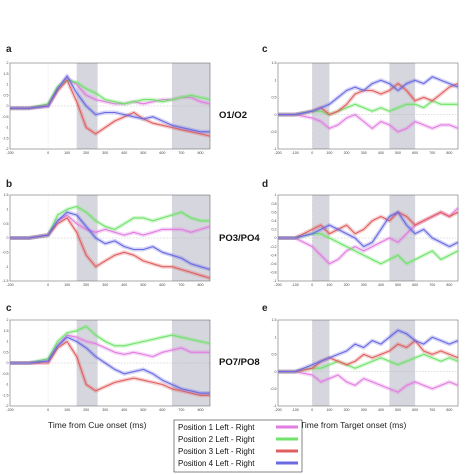 The image size is (474, 474). I want to click on x-tick-label-4-6: 400, so click(381, 285).